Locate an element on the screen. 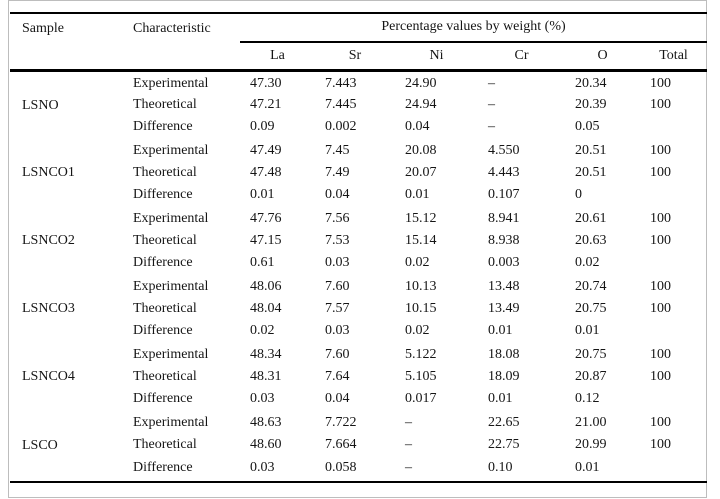  value-cell: 7.64 is located at coordinates (337, 376).